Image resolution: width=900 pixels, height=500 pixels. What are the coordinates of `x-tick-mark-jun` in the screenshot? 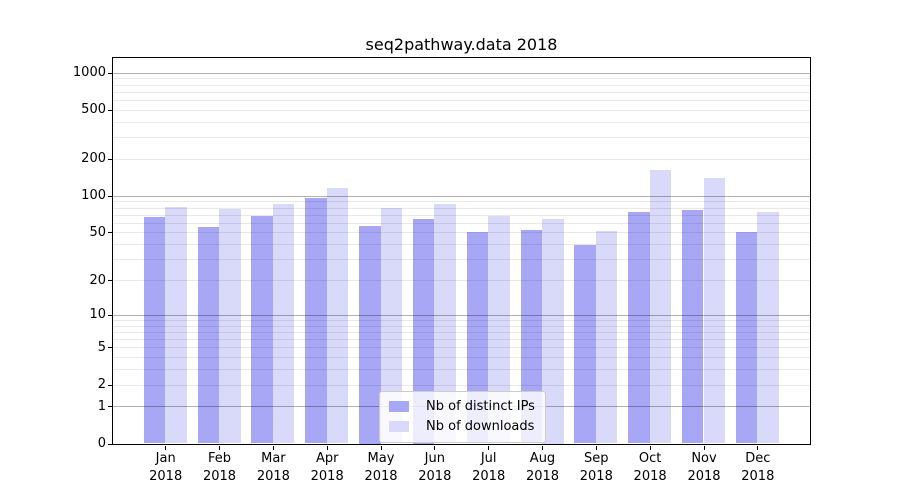 It's located at (435, 447).